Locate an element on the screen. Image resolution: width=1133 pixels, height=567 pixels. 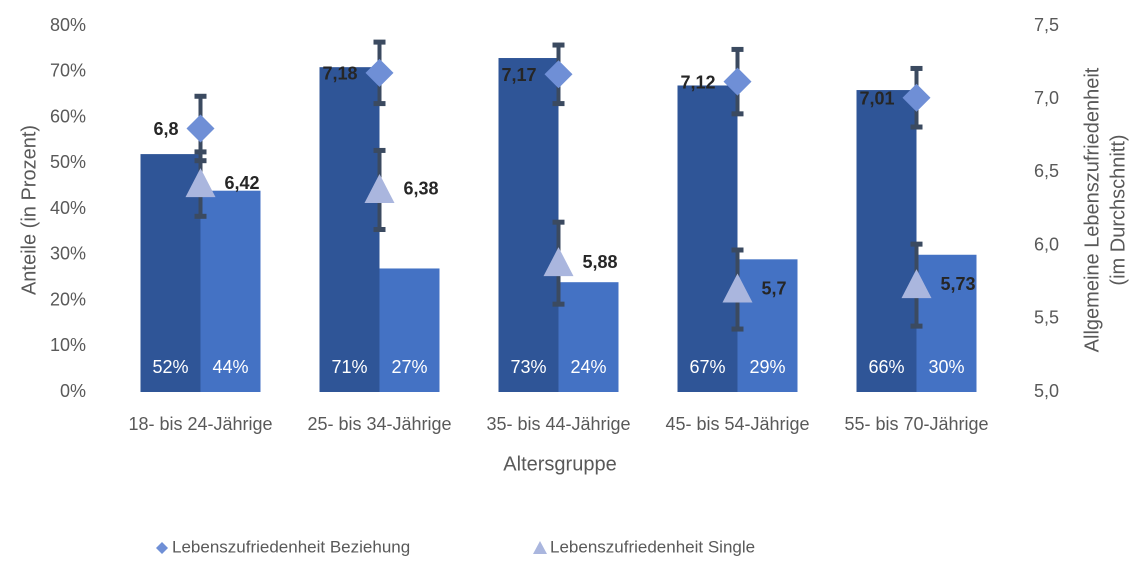
y-tick-label: 0% is located at coordinates (73, 391).